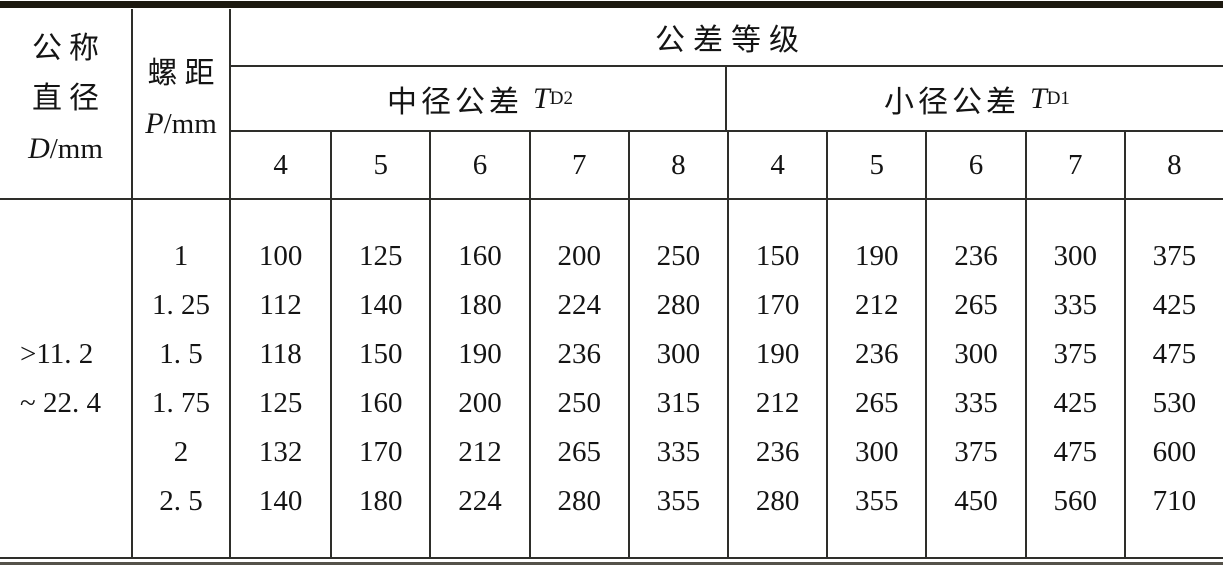  I want to click on pitch-cell: 2, so click(181, 451).